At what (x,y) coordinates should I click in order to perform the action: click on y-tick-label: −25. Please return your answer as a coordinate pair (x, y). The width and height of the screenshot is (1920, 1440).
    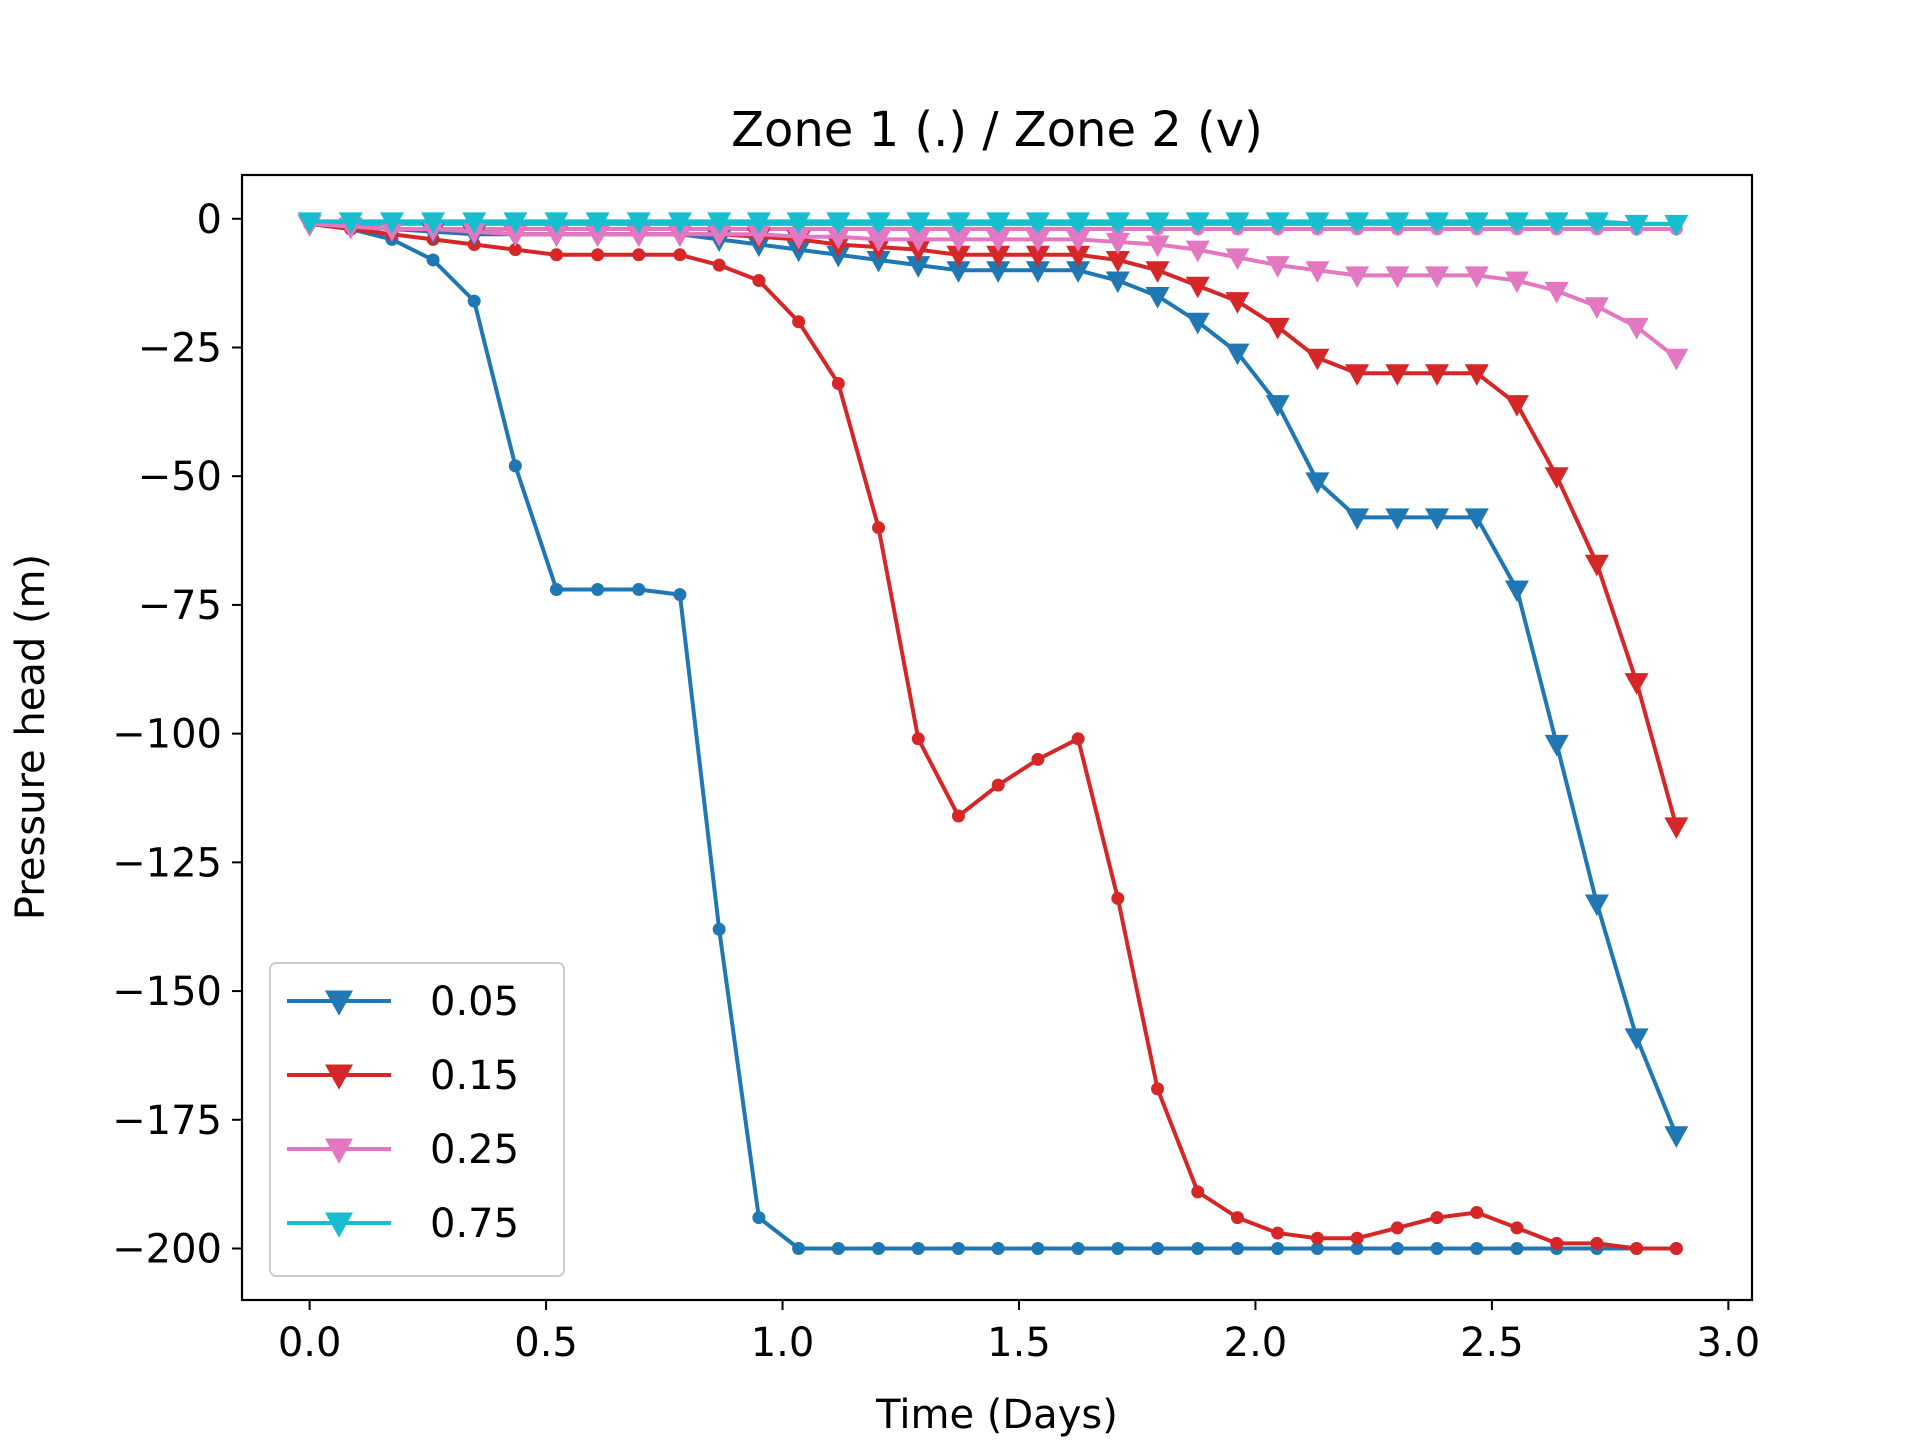
    Looking at the image, I should click on (180, 348).